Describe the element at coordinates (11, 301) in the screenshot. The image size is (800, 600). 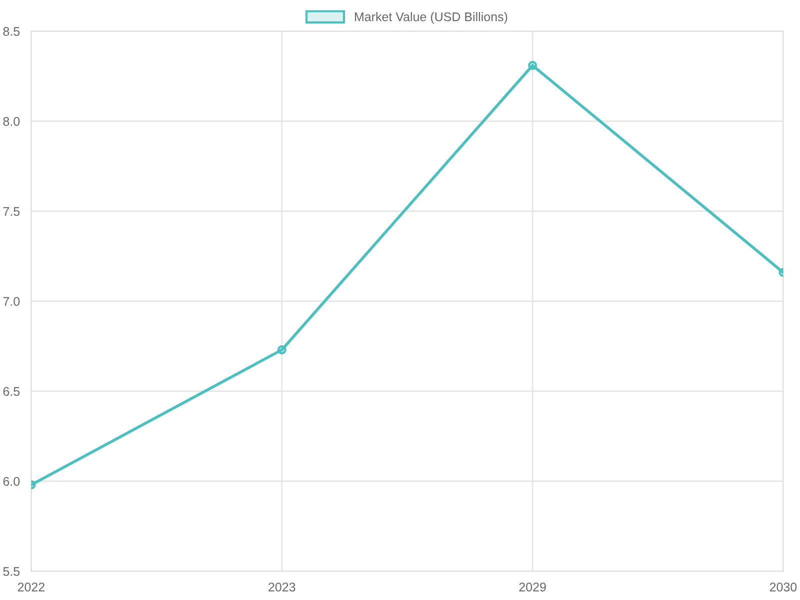
I see `y-tick-label: 7.0` at that location.